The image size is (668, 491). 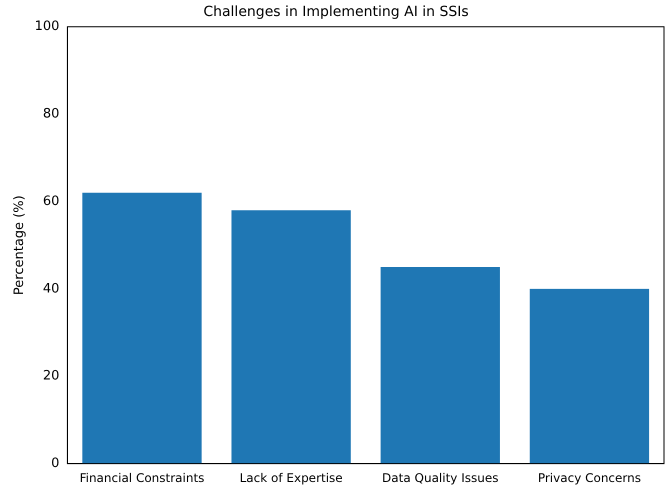 I want to click on y-tick-label: 40, so click(x=51, y=288).